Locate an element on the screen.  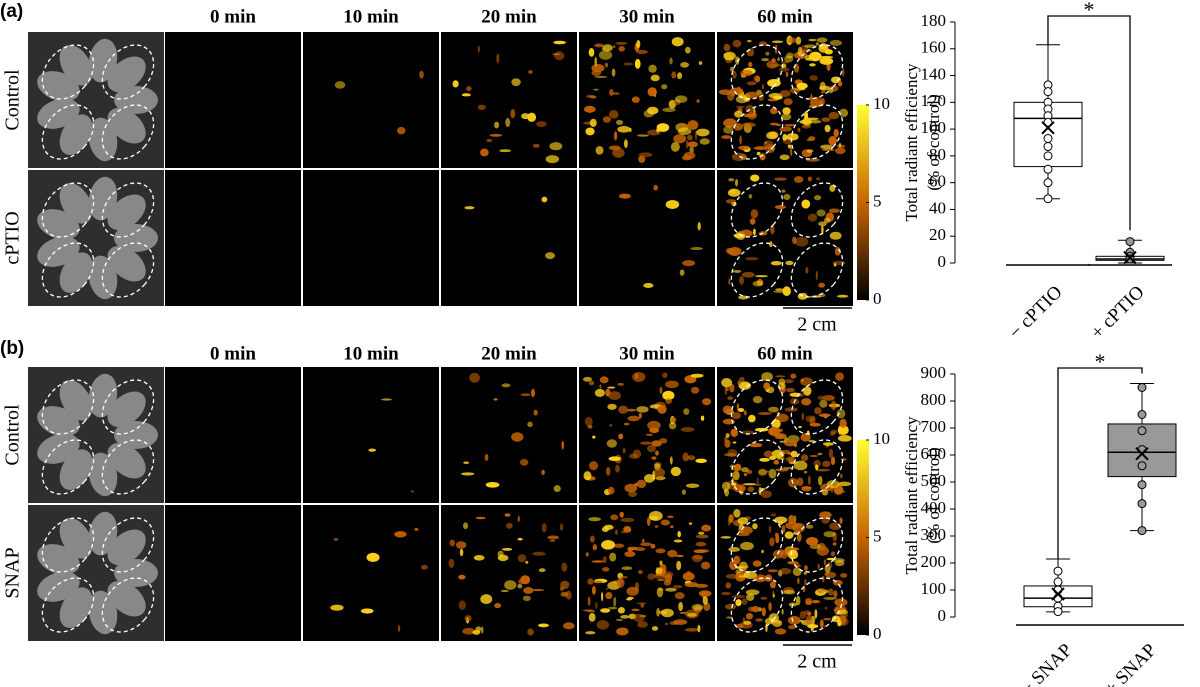
row-label: SNAP is located at coordinates (13, 572).